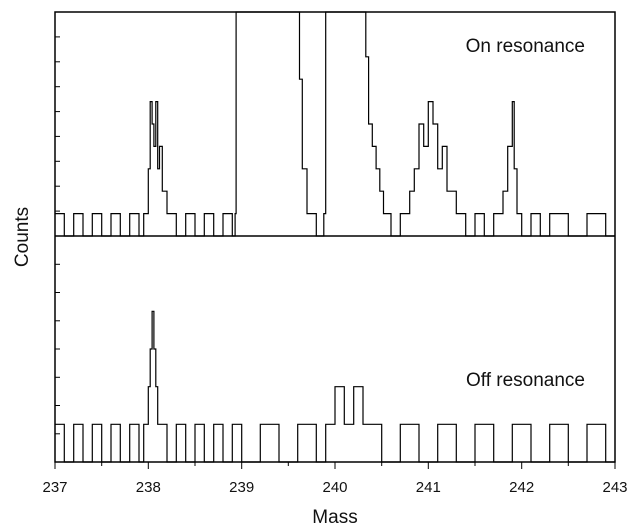 The width and height of the screenshot is (633, 531). I want to click on x-tick-label: 240, so click(334, 487).